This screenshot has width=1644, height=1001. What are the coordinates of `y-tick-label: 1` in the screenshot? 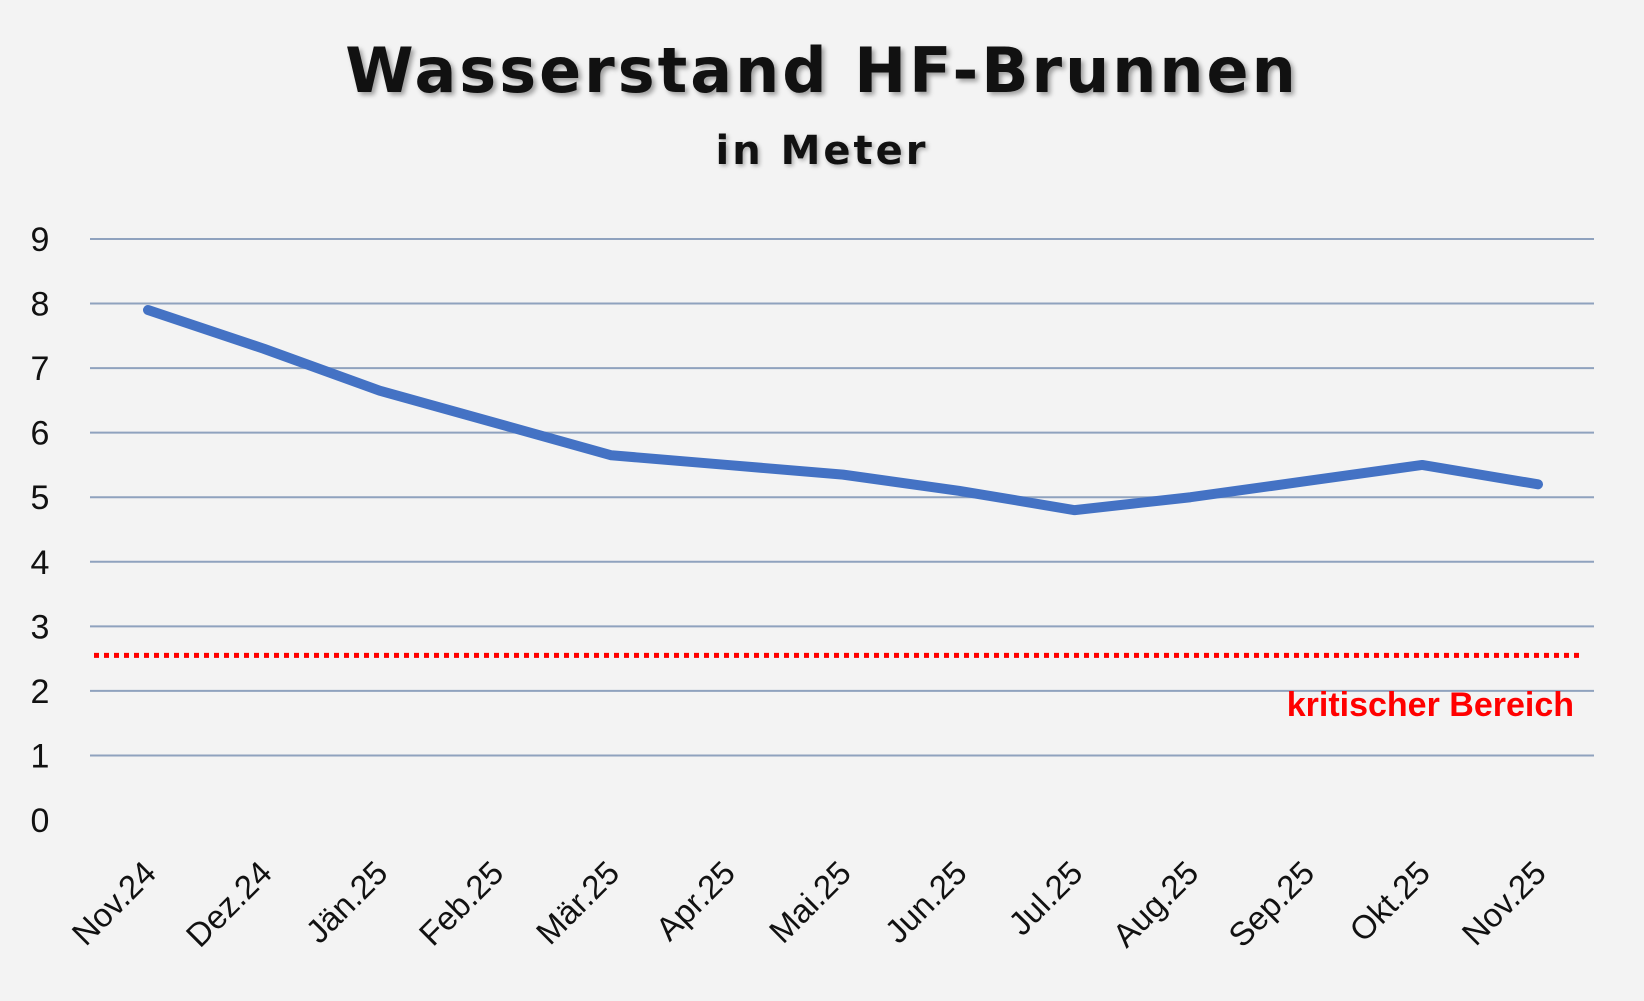 It's located at (40, 756).